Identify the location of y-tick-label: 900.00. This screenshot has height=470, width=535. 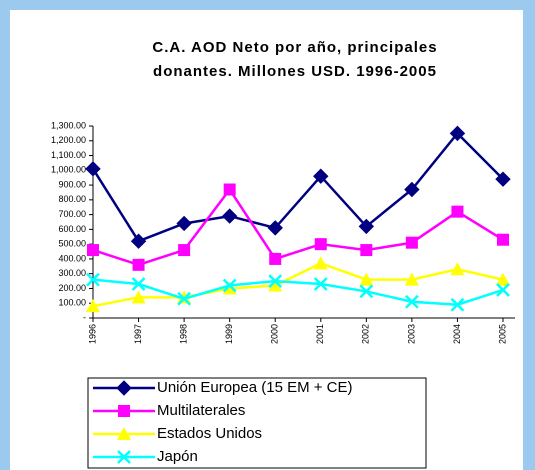
(72, 184).